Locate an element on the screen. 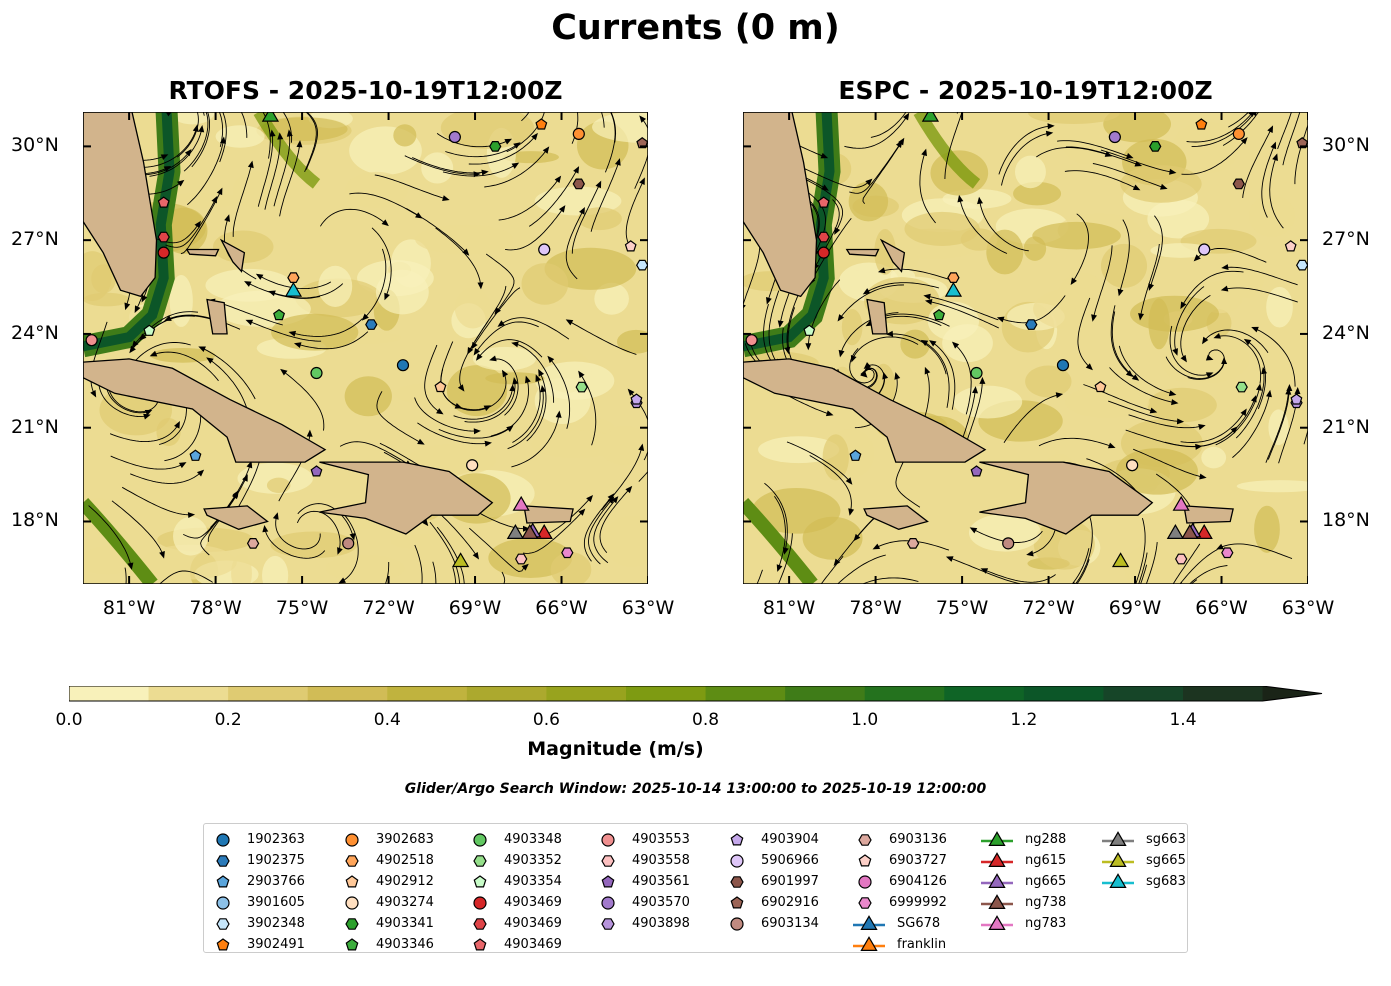 Image resolution: width=1391 pixels, height=986 pixels. legend-entry: 4903558 is located at coordinates (642, 860).